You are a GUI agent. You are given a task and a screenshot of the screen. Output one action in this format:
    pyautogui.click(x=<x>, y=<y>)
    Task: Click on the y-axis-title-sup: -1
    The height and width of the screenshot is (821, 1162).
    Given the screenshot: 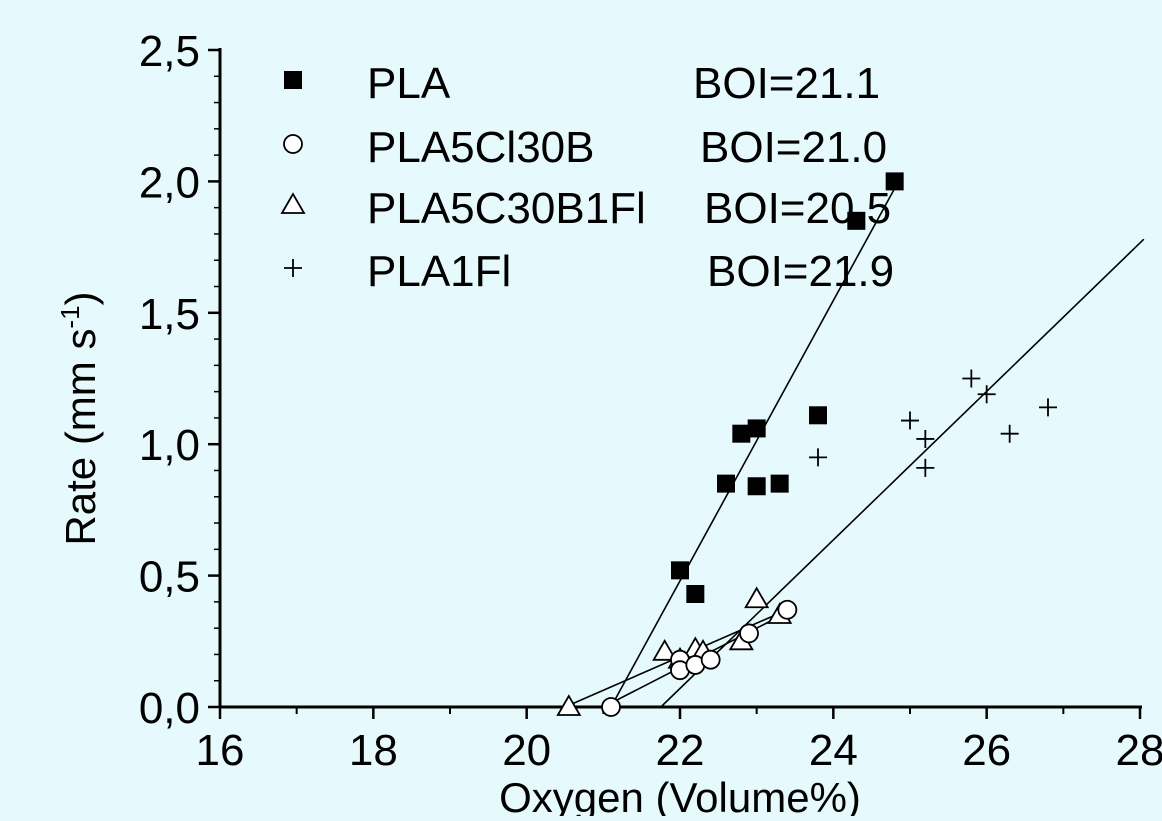 What is the action you would take?
    pyautogui.click(x=70, y=316)
    